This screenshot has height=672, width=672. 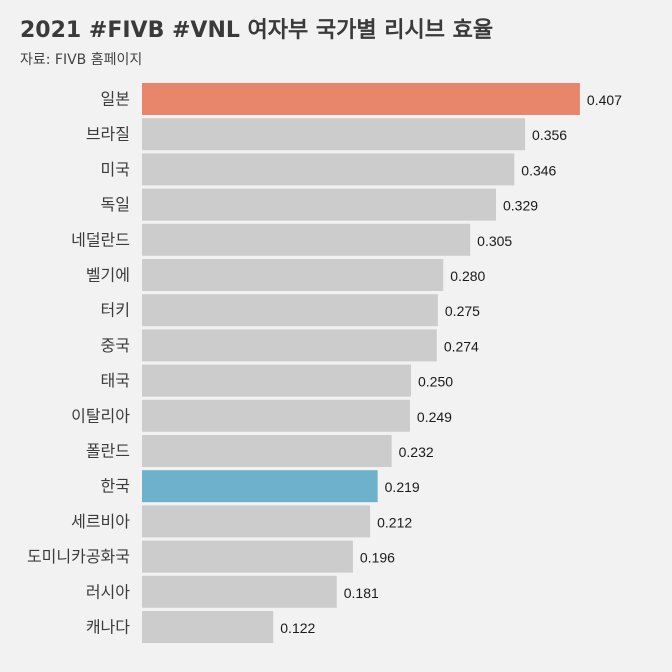 I want to click on value-label: 0.219, so click(x=402, y=487).